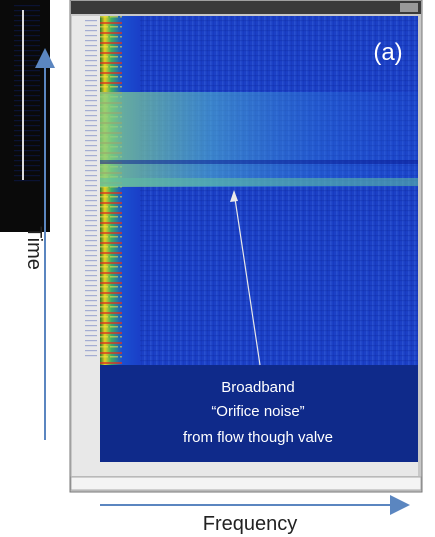 The width and height of the screenshot is (435, 537). Describe the element at coordinates (34, 248) in the screenshot. I see `y-axis-label: Time` at that location.